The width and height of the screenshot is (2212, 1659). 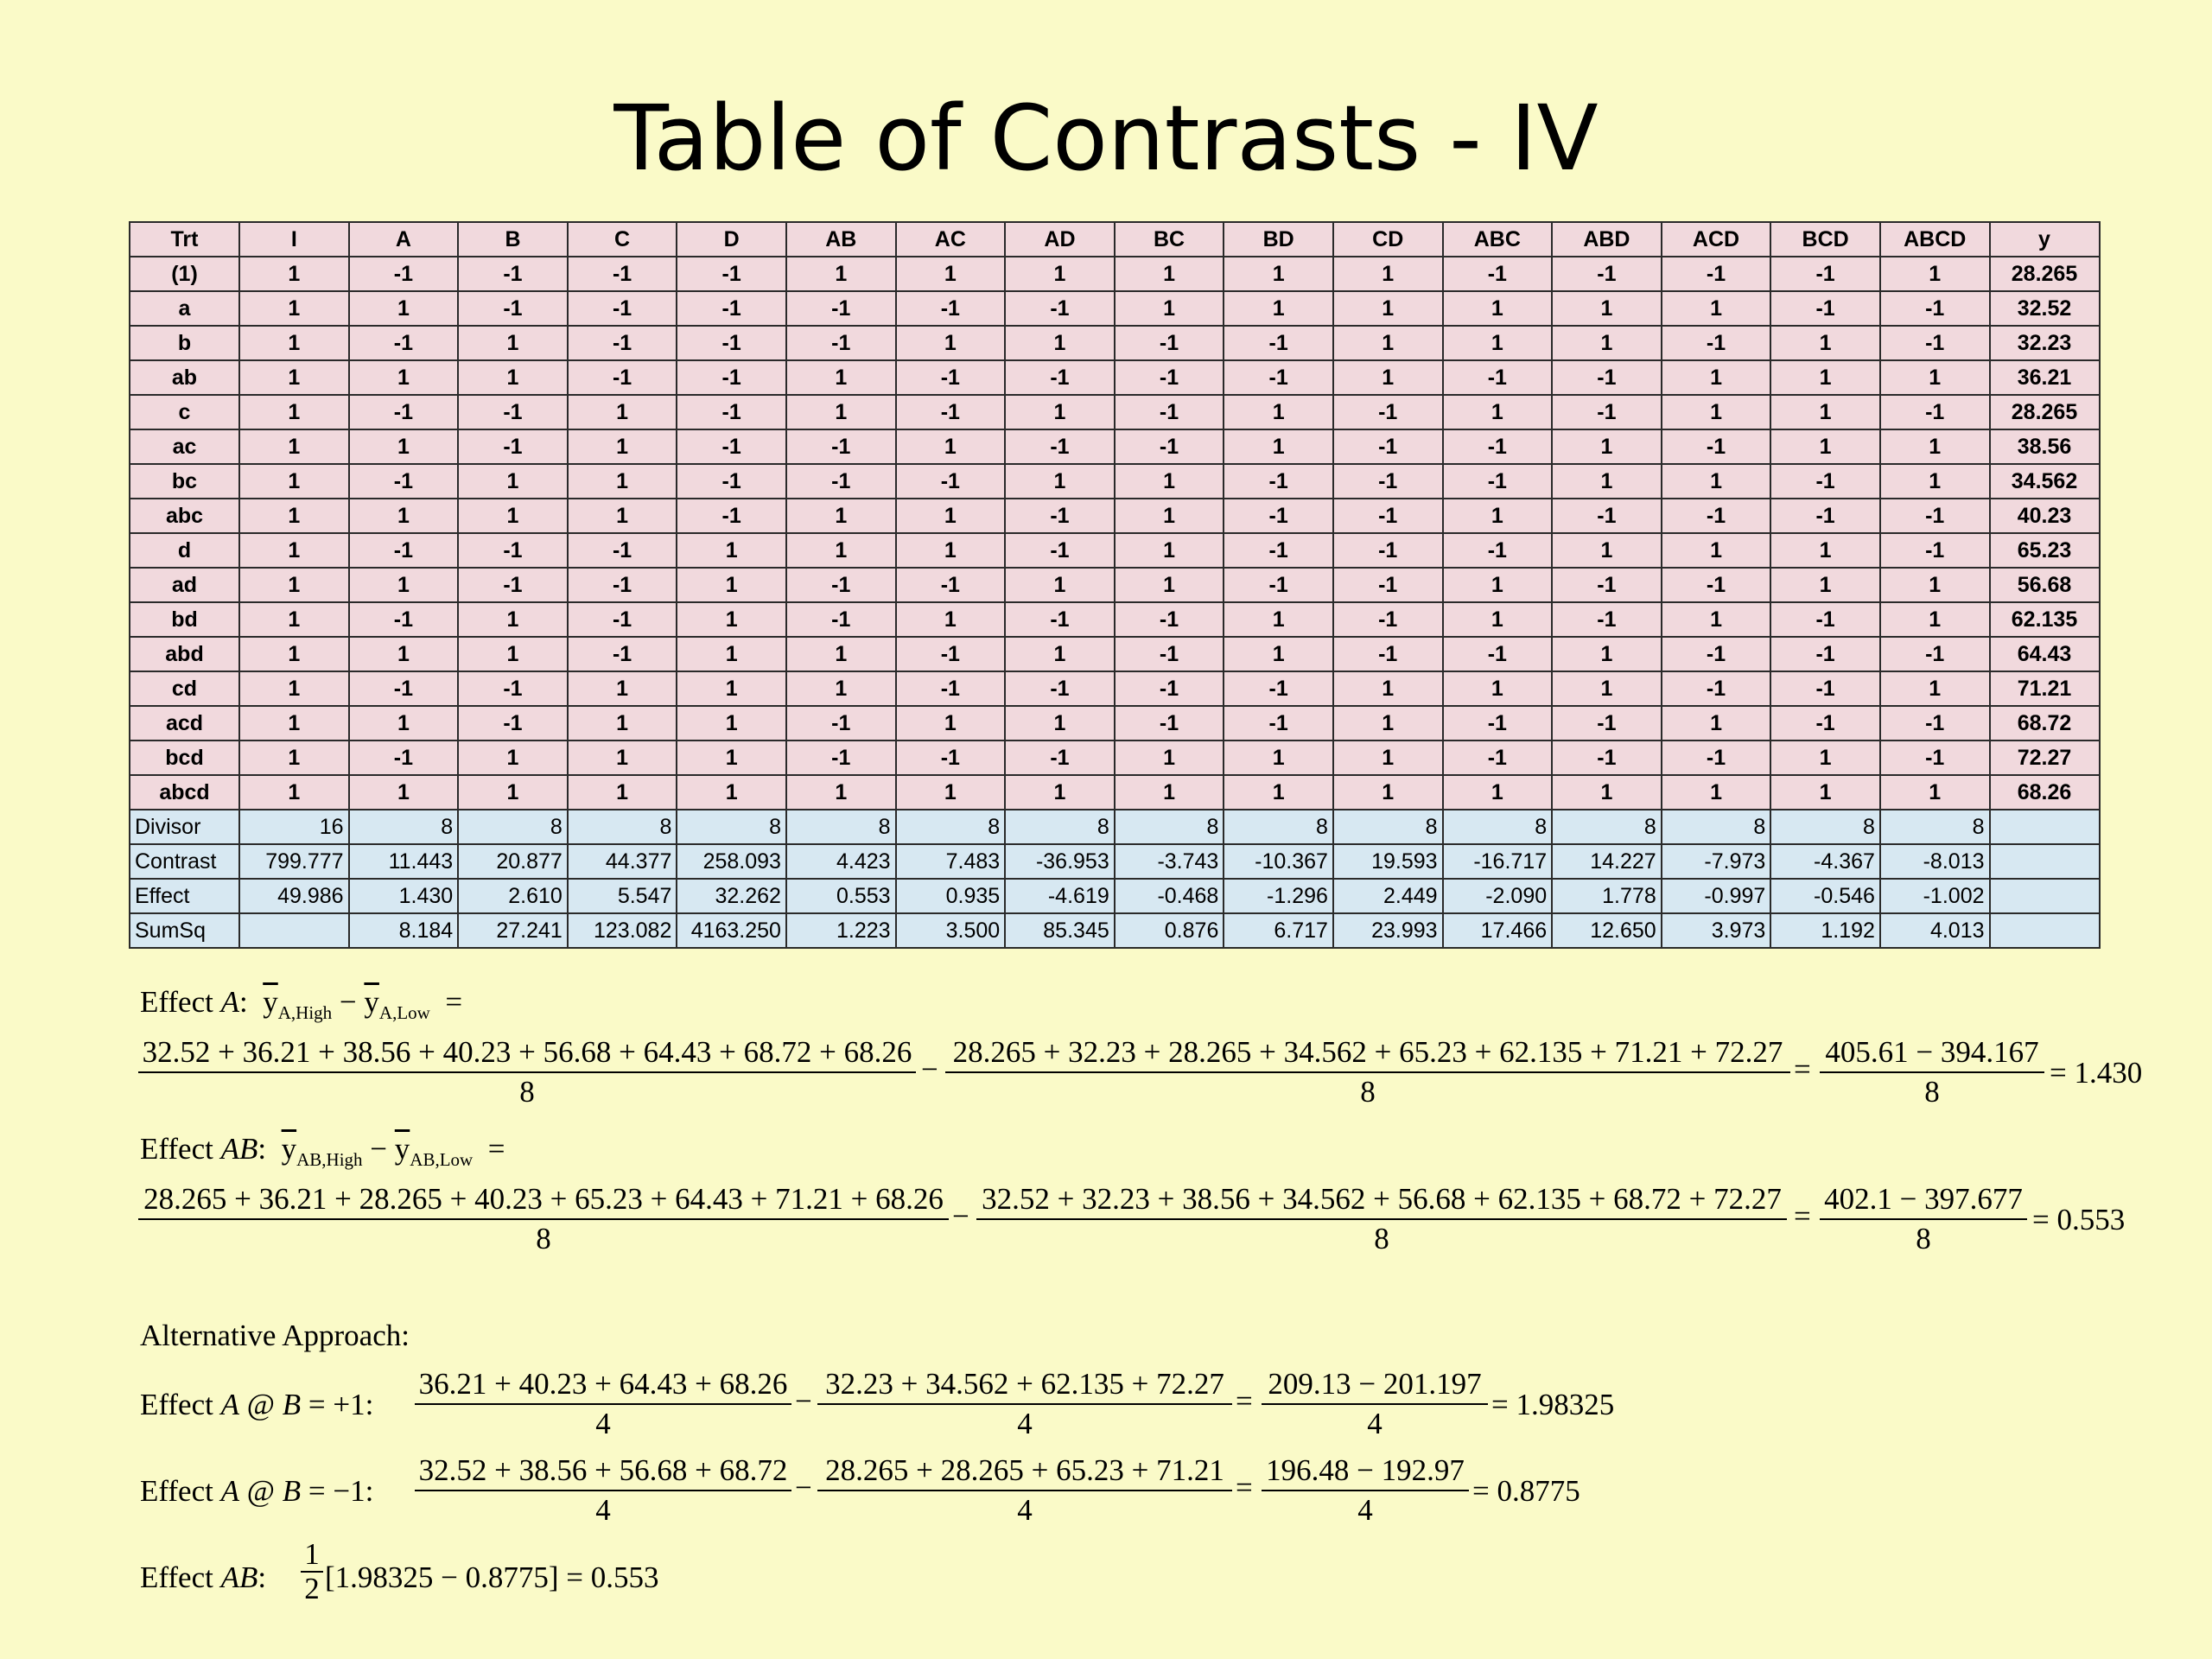 What do you see at coordinates (731, 861) in the screenshot?
I see `table-cell: 258.093` at bounding box center [731, 861].